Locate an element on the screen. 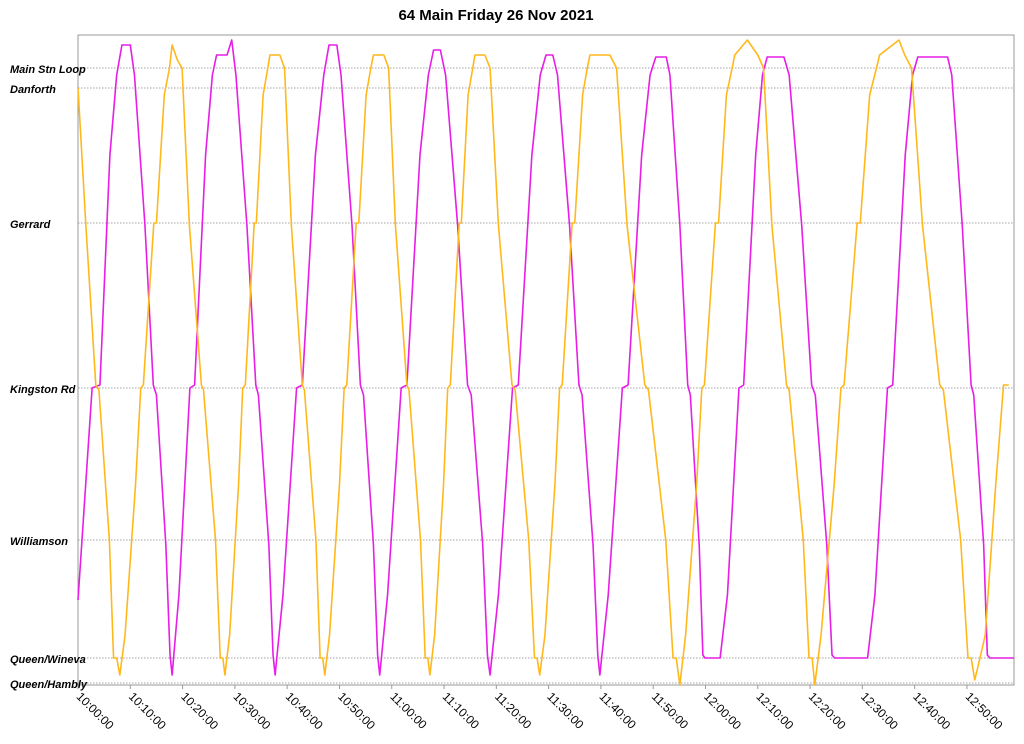  y-tick-label: Main Stn Loop is located at coordinates (48, 70).